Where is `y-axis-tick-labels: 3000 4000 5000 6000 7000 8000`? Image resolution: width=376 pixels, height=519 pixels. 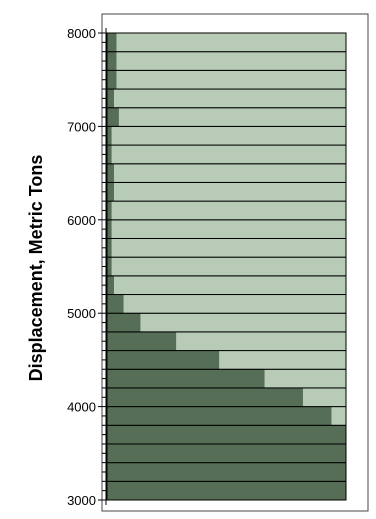 y-axis-tick-labels: 3000 4000 5000 6000 7000 8000 is located at coordinates (81, 267).